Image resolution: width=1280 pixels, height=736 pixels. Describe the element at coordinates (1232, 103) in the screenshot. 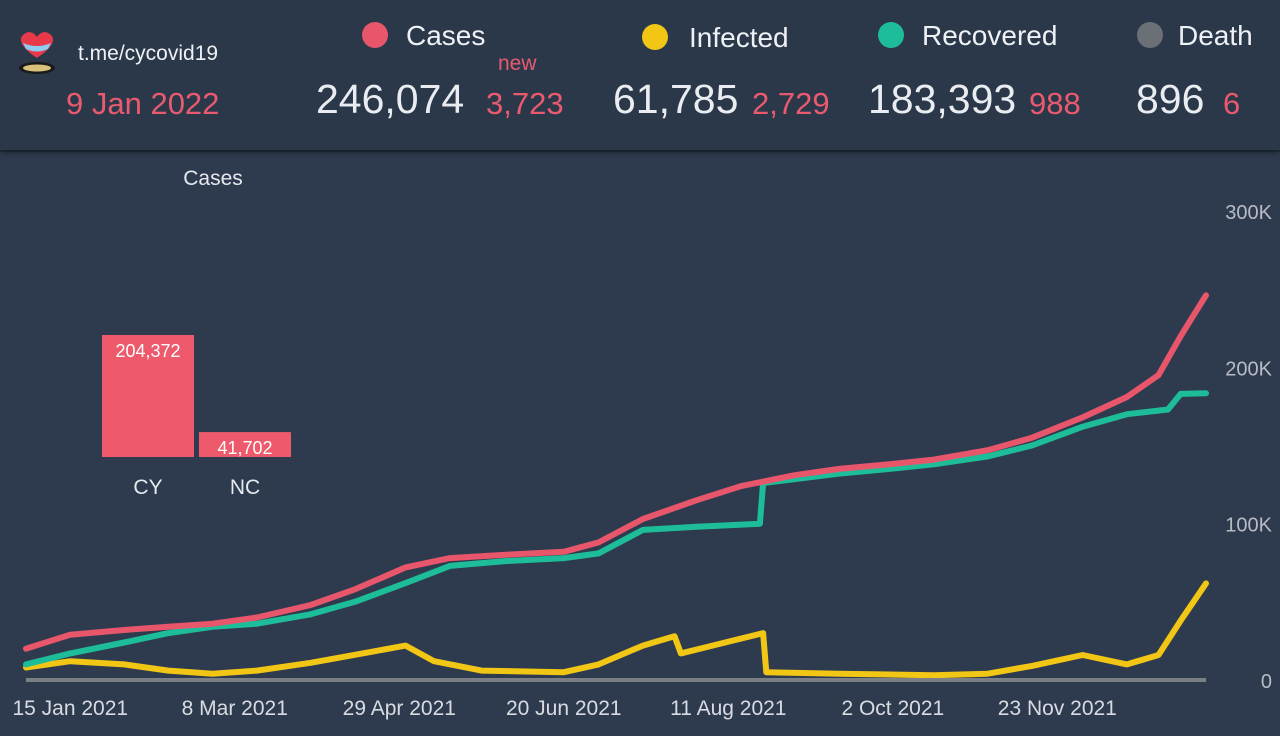

I see `death-delta: 6` at that location.